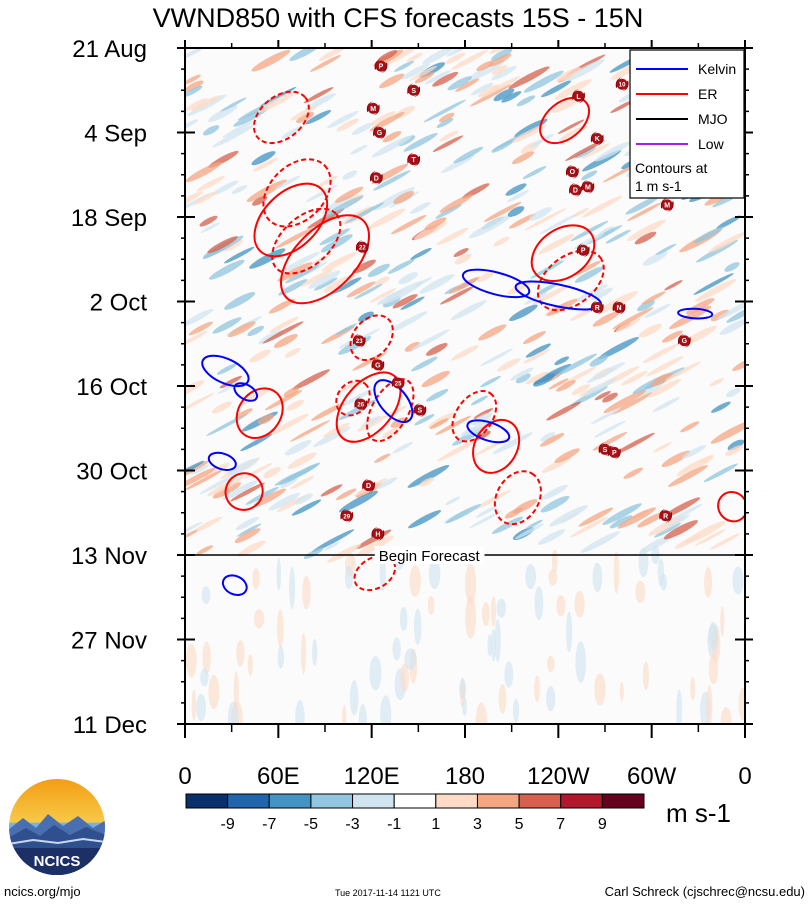 This screenshot has height=907, width=809. I want to click on footer-url: ncics.org/mjo, so click(42, 891).